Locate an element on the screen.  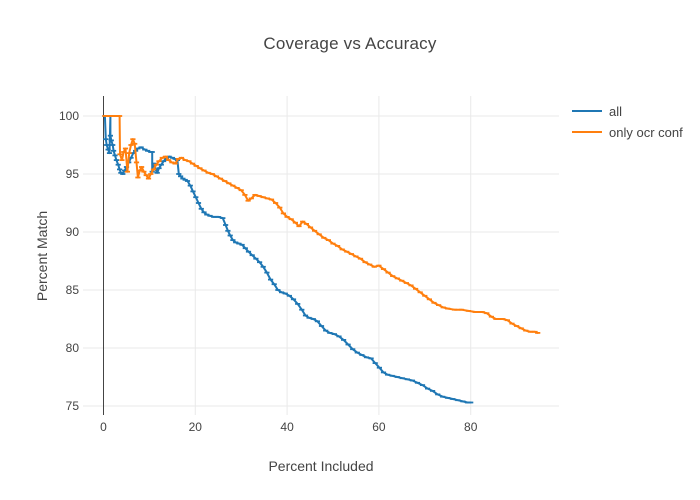
y-tick-label-95: 95 is located at coordinates (73, 174).